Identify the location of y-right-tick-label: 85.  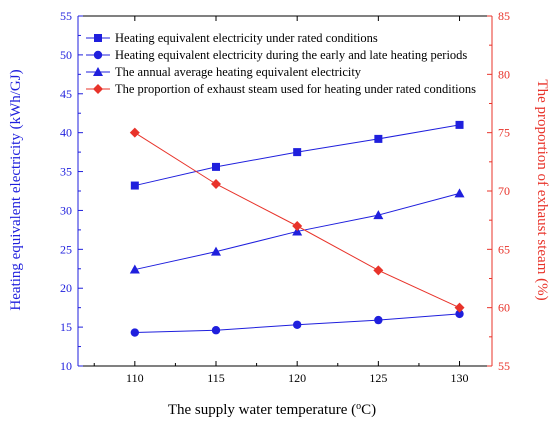
(504, 16).